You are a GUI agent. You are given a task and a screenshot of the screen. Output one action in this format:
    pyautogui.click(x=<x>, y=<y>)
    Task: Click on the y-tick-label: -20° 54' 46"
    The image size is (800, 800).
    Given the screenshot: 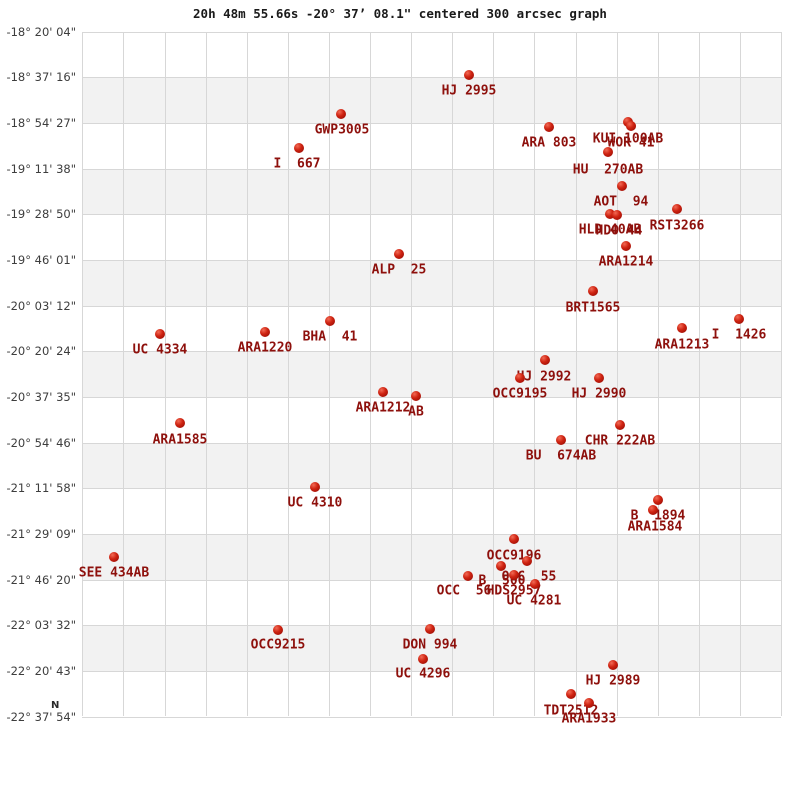 What is the action you would take?
    pyautogui.click(x=41, y=442)
    